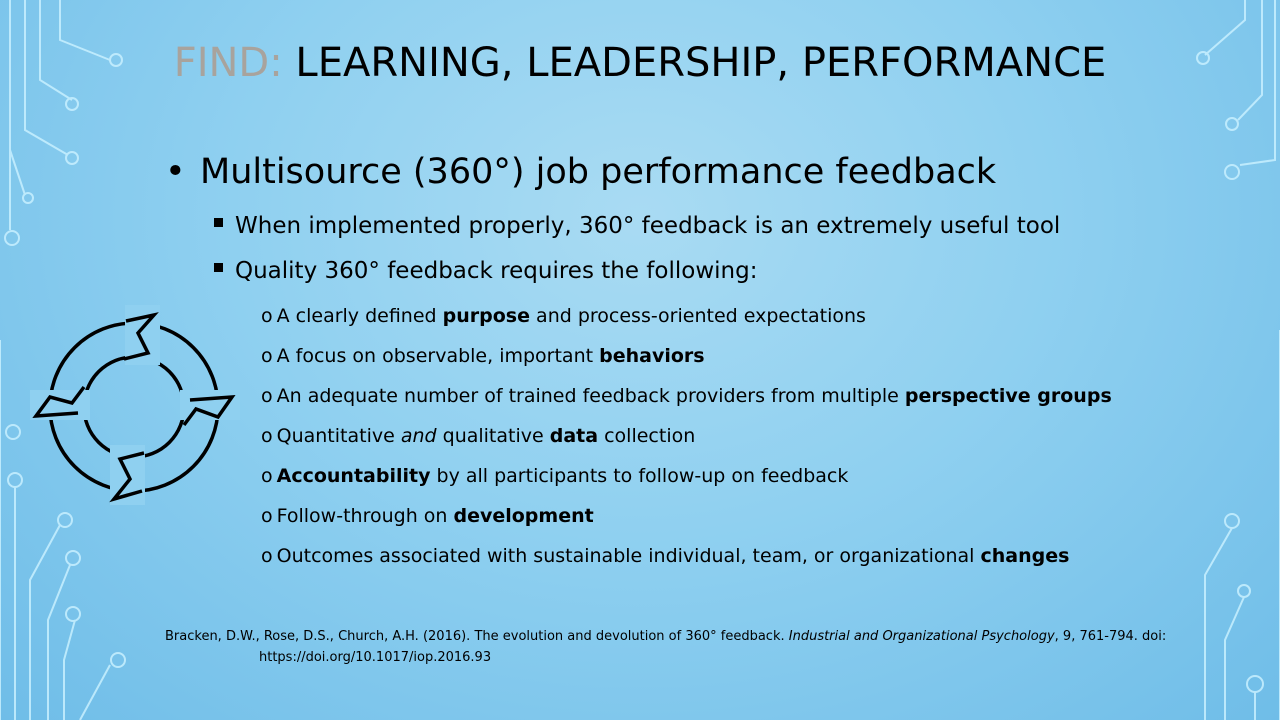  Describe the element at coordinates (921, 636) in the screenshot. I see `reference-journal: Industrial and Organizational Psychology` at that location.